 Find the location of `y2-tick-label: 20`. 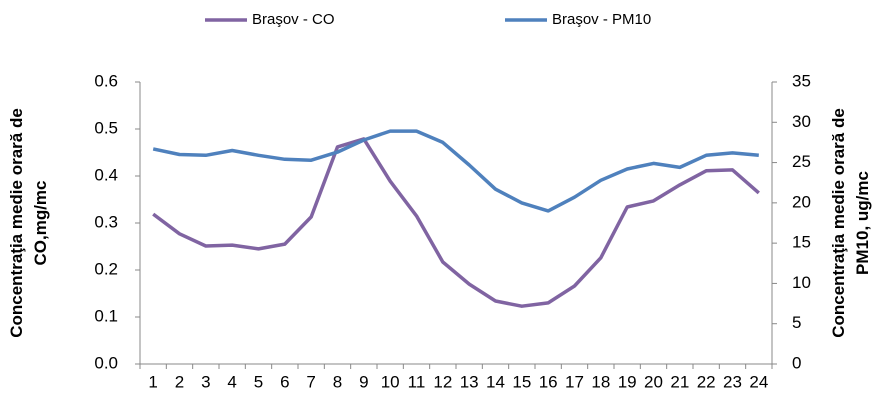

y2-tick-label: 20 is located at coordinates (801, 201).